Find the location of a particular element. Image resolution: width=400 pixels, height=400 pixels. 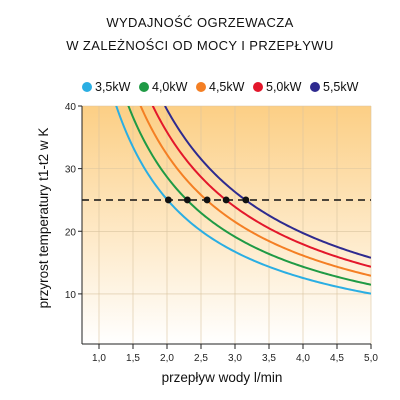

chart-title-line-2: W ZALEŻNOŚCI OD MOCY I PRZEPŁYWU is located at coordinates (200, 45).